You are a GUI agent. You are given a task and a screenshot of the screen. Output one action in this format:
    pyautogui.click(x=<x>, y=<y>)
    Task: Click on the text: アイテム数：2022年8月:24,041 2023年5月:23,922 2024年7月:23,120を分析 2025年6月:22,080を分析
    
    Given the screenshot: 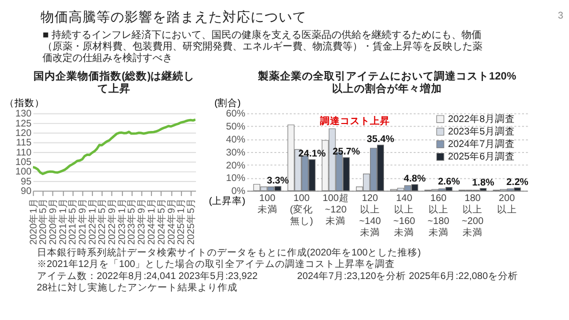 What is the action you would take?
    pyautogui.click(x=277, y=276)
    